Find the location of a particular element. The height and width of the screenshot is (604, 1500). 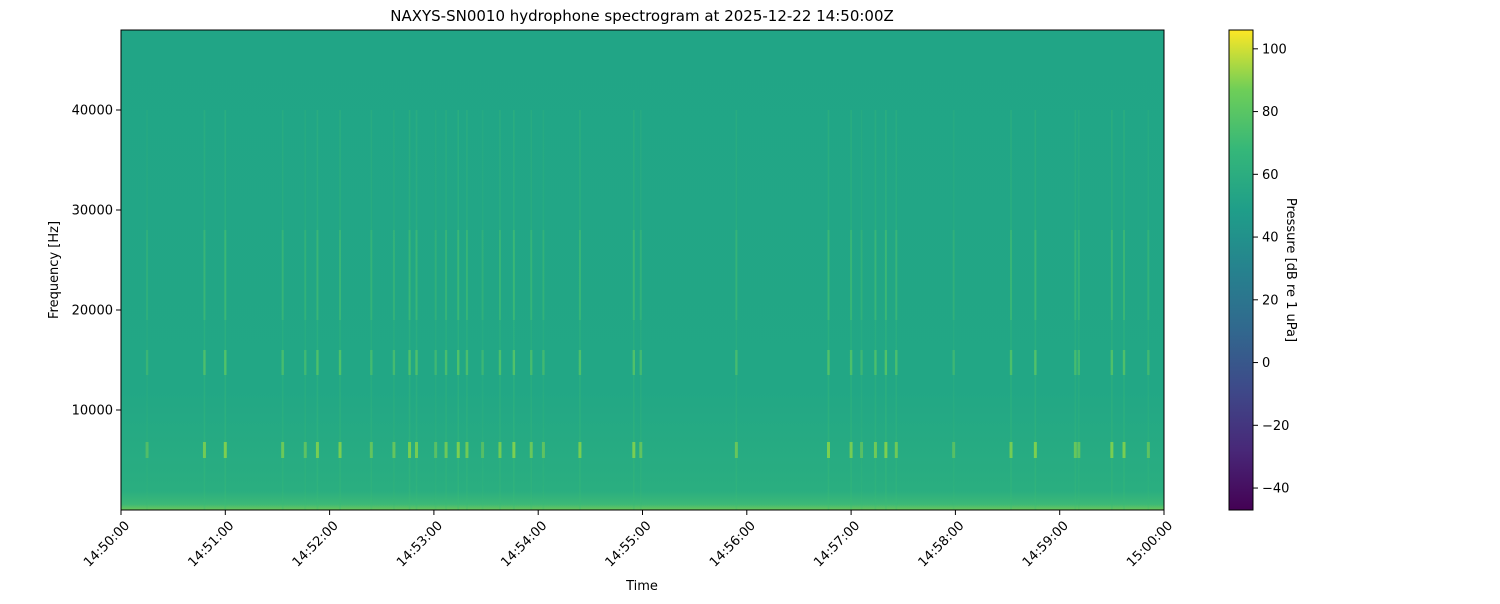

x-tick-label: 14:50:00 is located at coordinates (107, 544).